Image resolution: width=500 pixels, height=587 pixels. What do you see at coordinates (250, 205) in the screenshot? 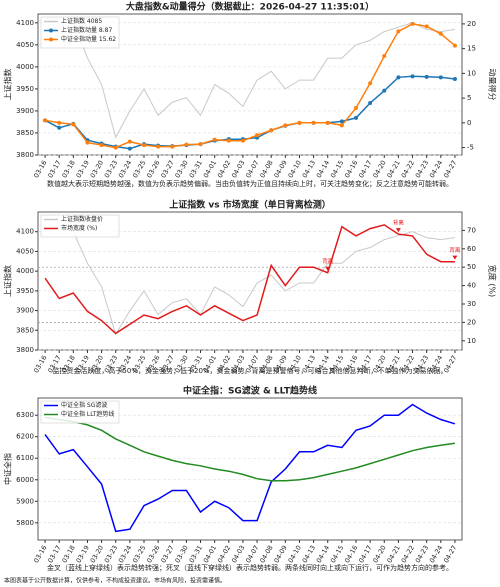
I see `chart-title: 上证指数 vs 市场宽度（单日背离检测）` at bounding box center [250, 205].